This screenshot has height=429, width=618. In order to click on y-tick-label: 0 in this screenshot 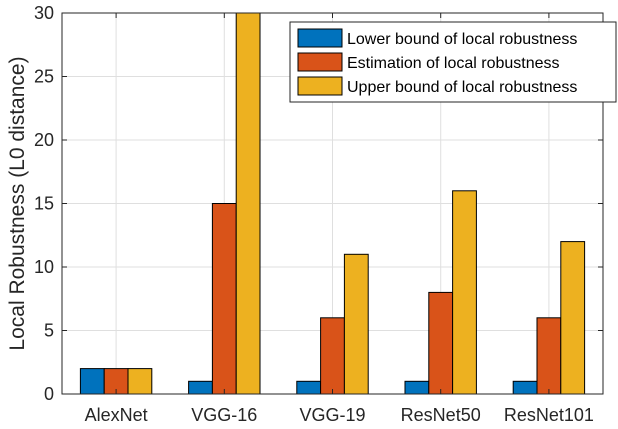, I will do `click(49, 394)`.